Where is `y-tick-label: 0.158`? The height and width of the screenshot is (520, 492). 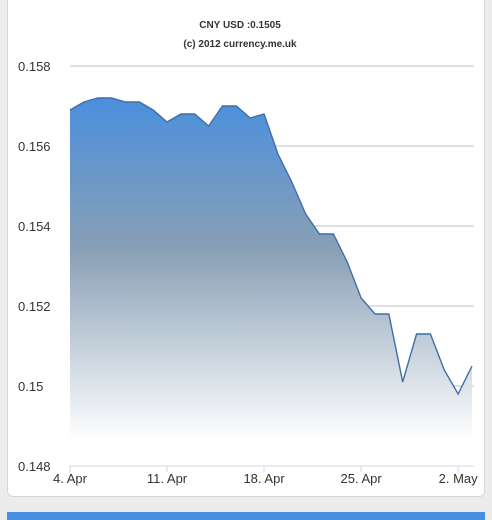 y-tick-label: 0.158 is located at coordinates (34, 66).